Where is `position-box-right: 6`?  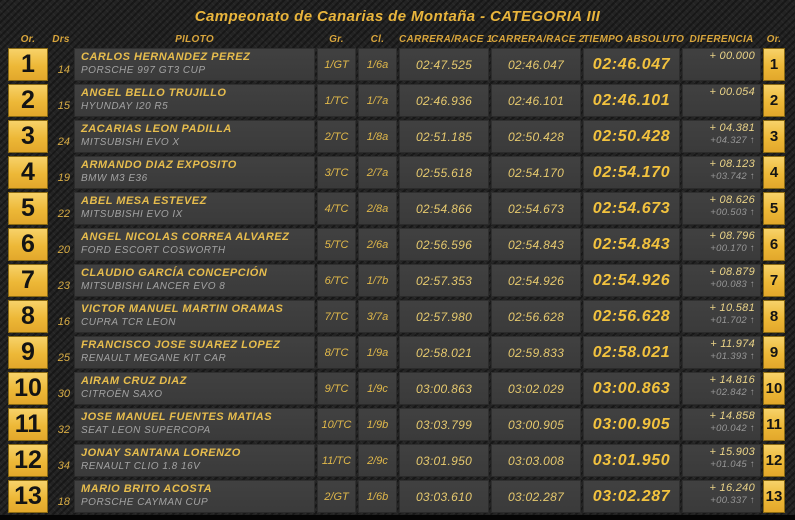
position-box-right: 6 is located at coordinates (774, 244).